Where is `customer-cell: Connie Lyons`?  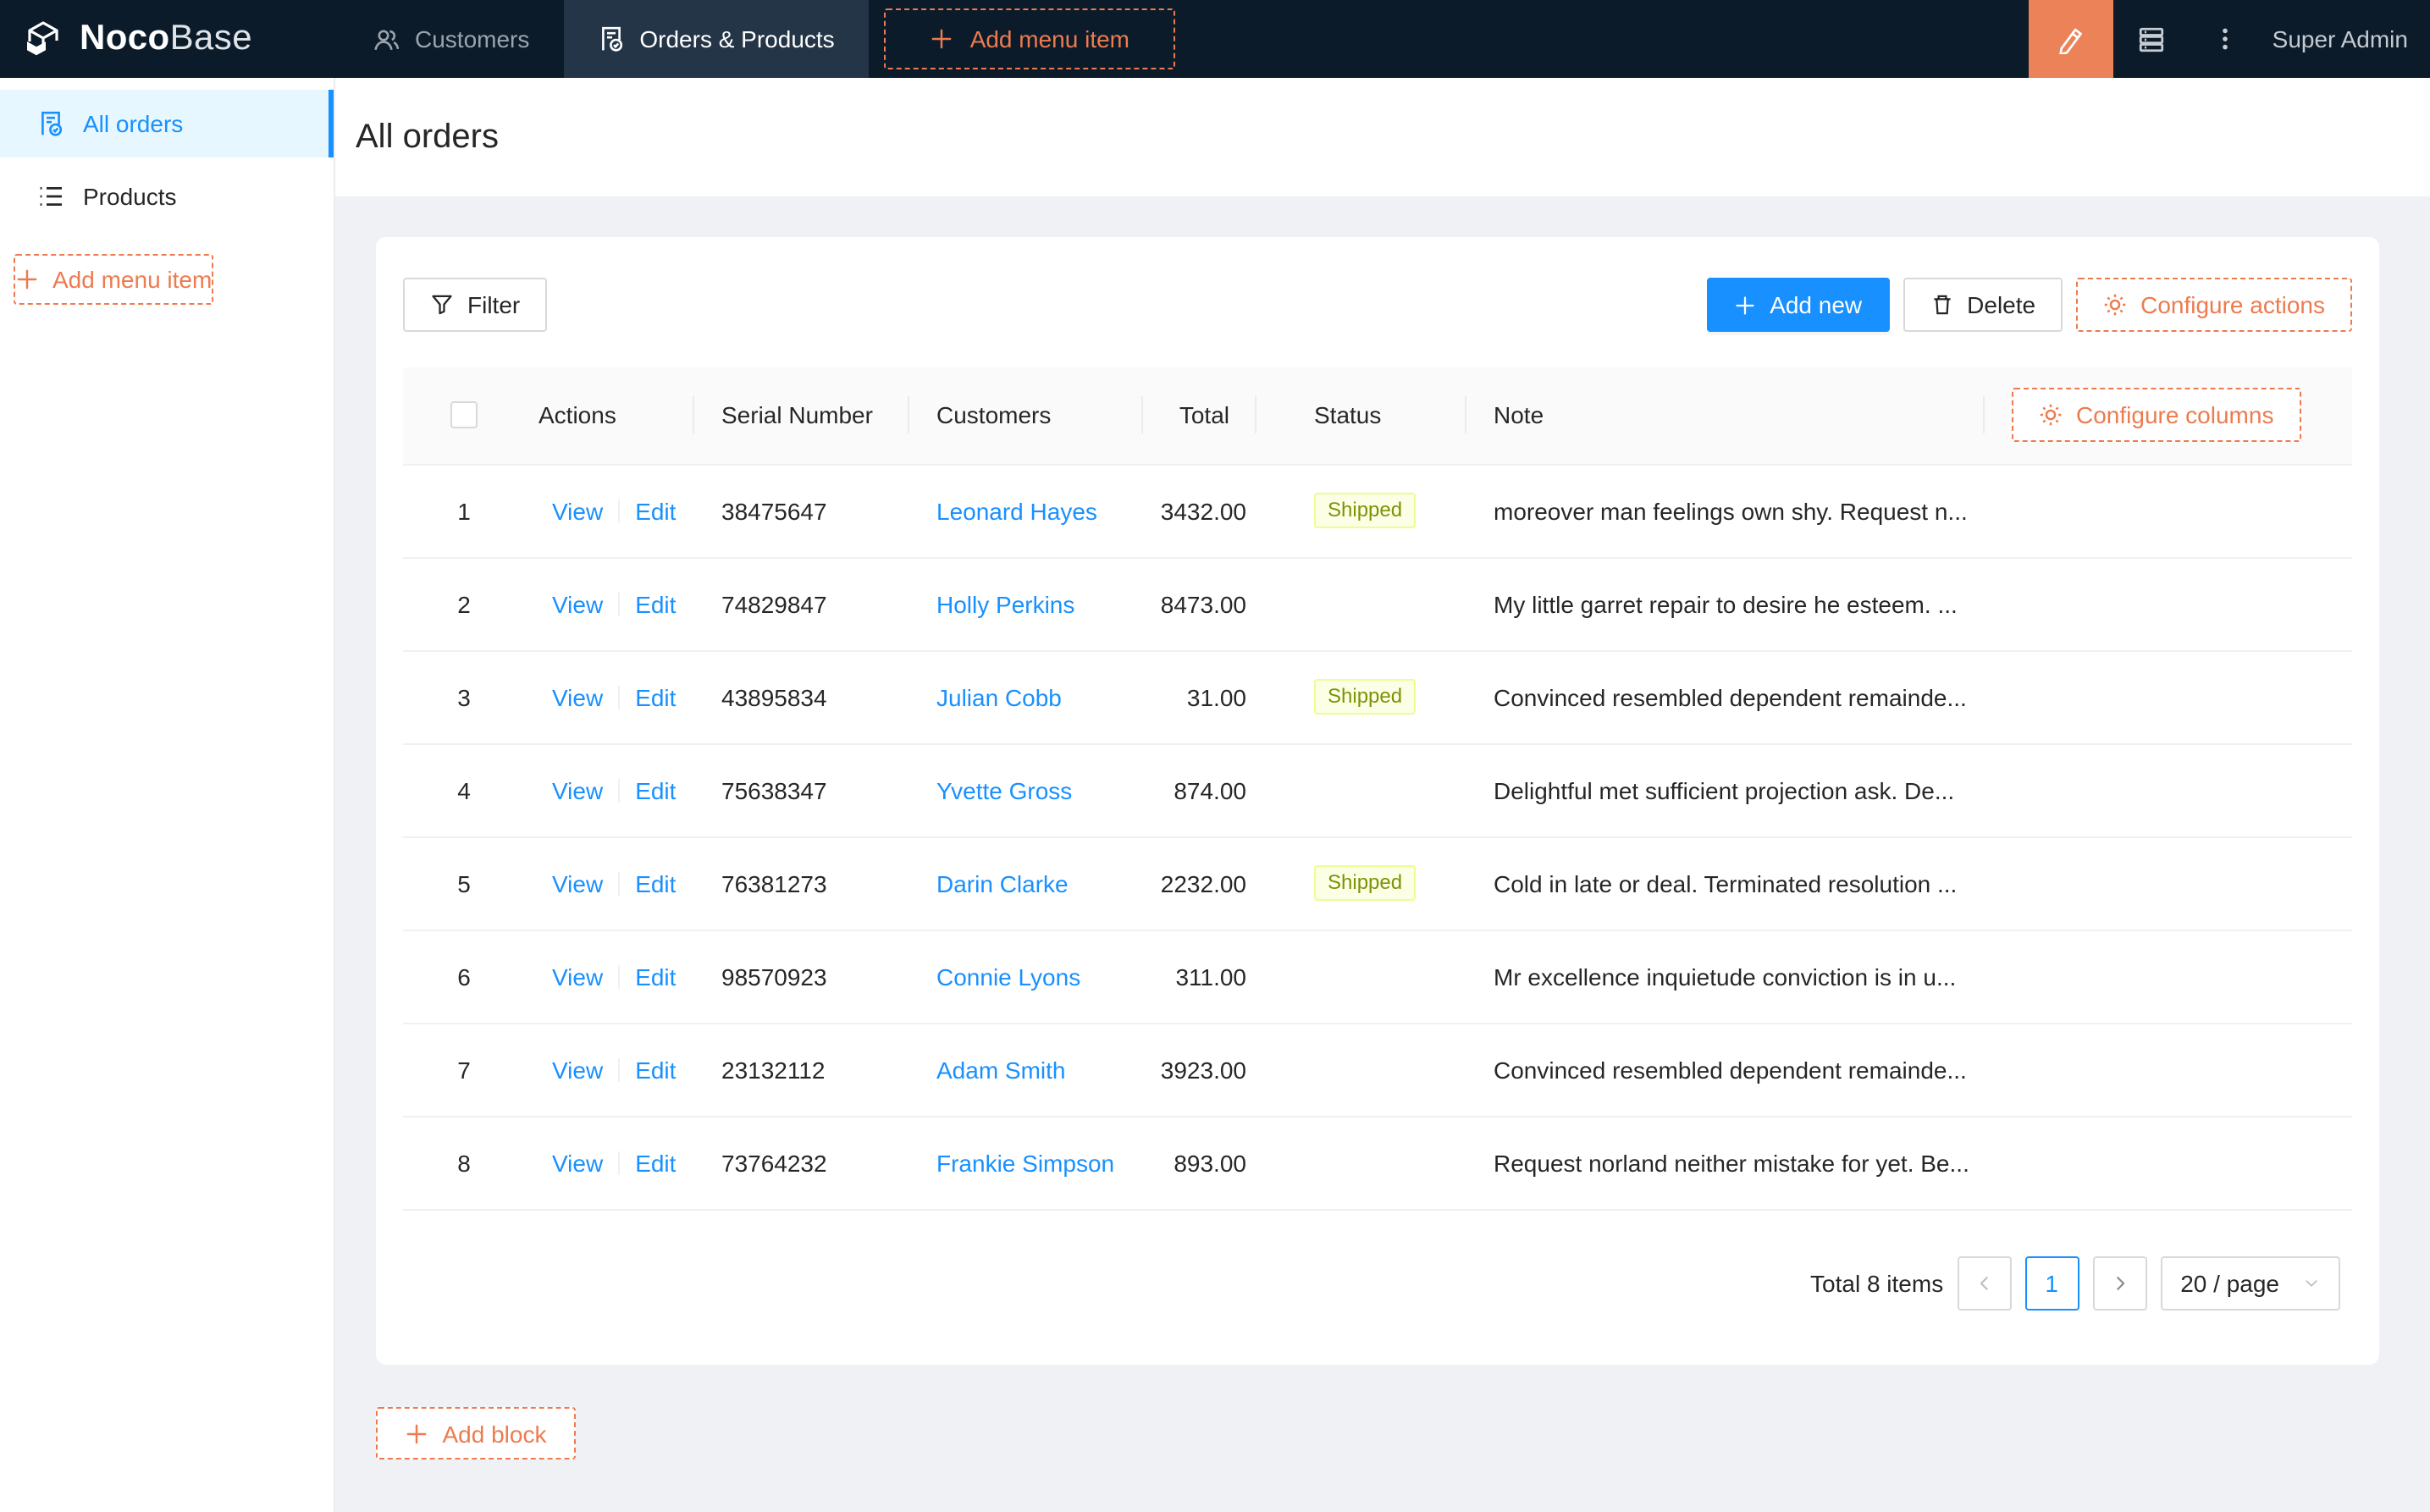 customer-cell: Connie Lyons is located at coordinates (1026, 977).